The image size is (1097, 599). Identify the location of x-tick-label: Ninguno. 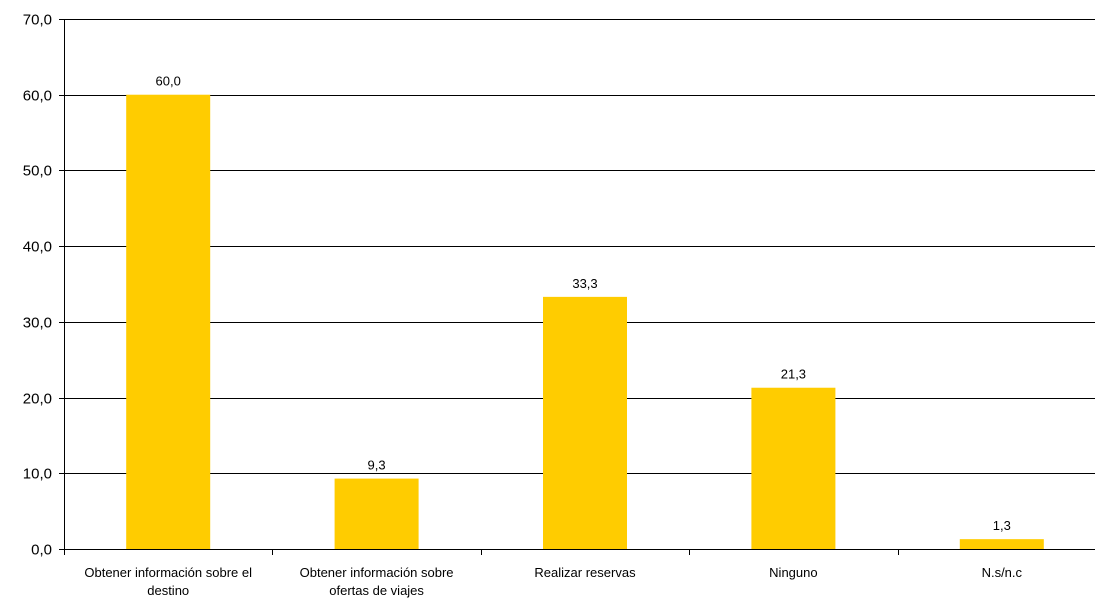
(793, 572).